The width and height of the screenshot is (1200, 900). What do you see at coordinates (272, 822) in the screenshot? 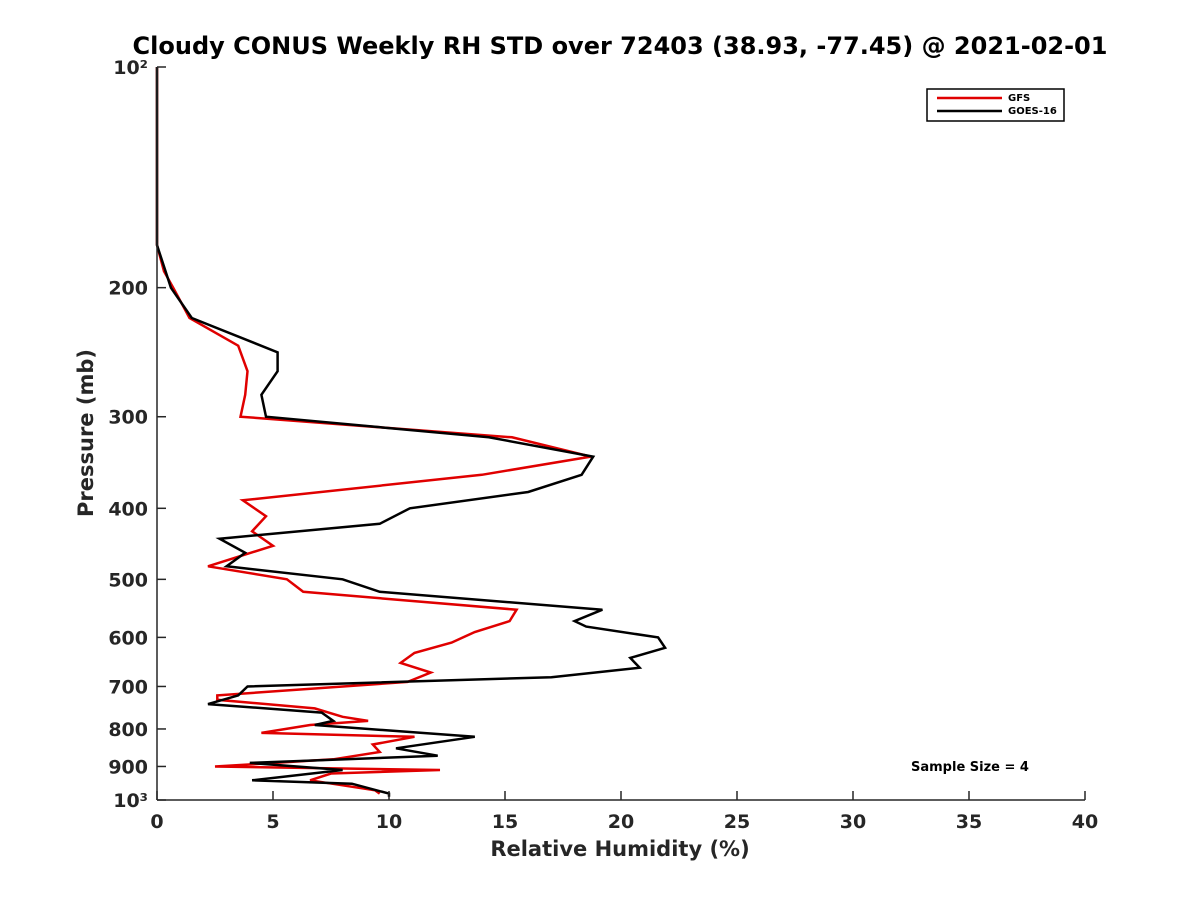
I see `x-tick-label: 5` at bounding box center [272, 822].